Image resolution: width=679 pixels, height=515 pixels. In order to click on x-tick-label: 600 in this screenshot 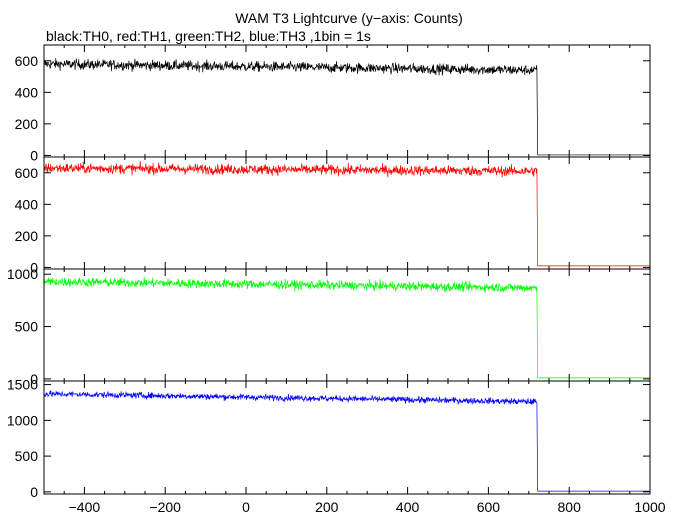, I will do `click(489, 507)`.